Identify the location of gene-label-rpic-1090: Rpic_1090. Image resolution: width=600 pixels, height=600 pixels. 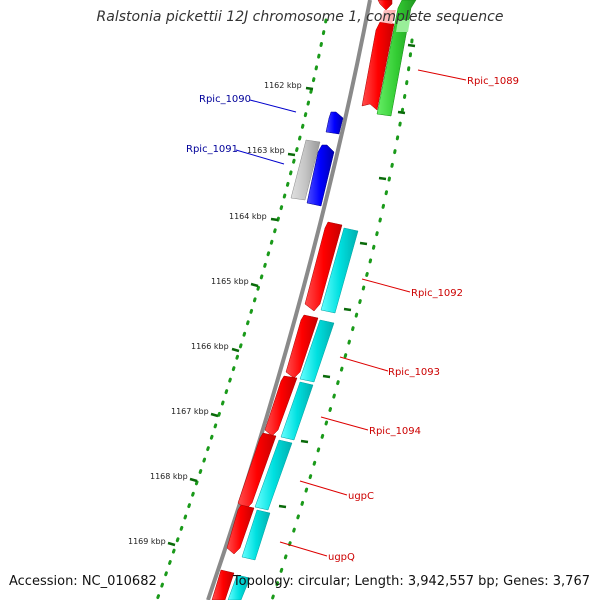
(225, 99).